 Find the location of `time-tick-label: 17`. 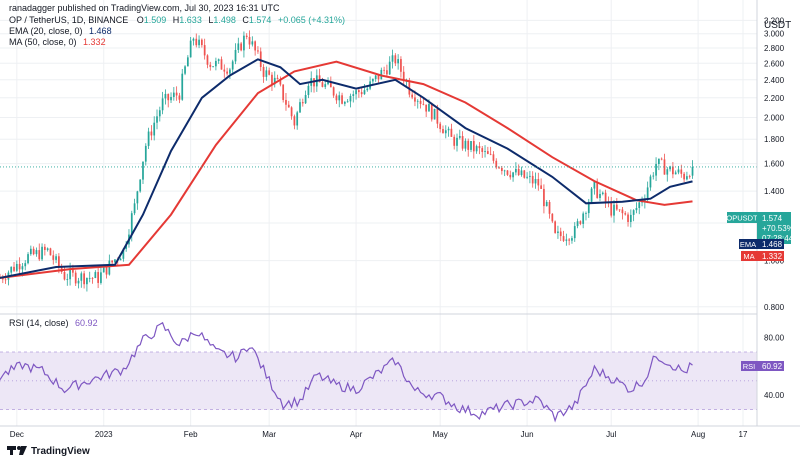

time-tick-label: 17 is located at coordinates (743, 434).